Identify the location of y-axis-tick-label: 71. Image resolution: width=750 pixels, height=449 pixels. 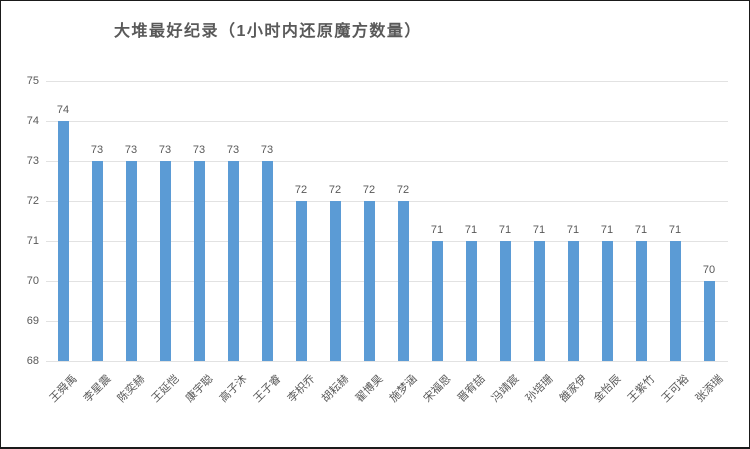
(32, 241).